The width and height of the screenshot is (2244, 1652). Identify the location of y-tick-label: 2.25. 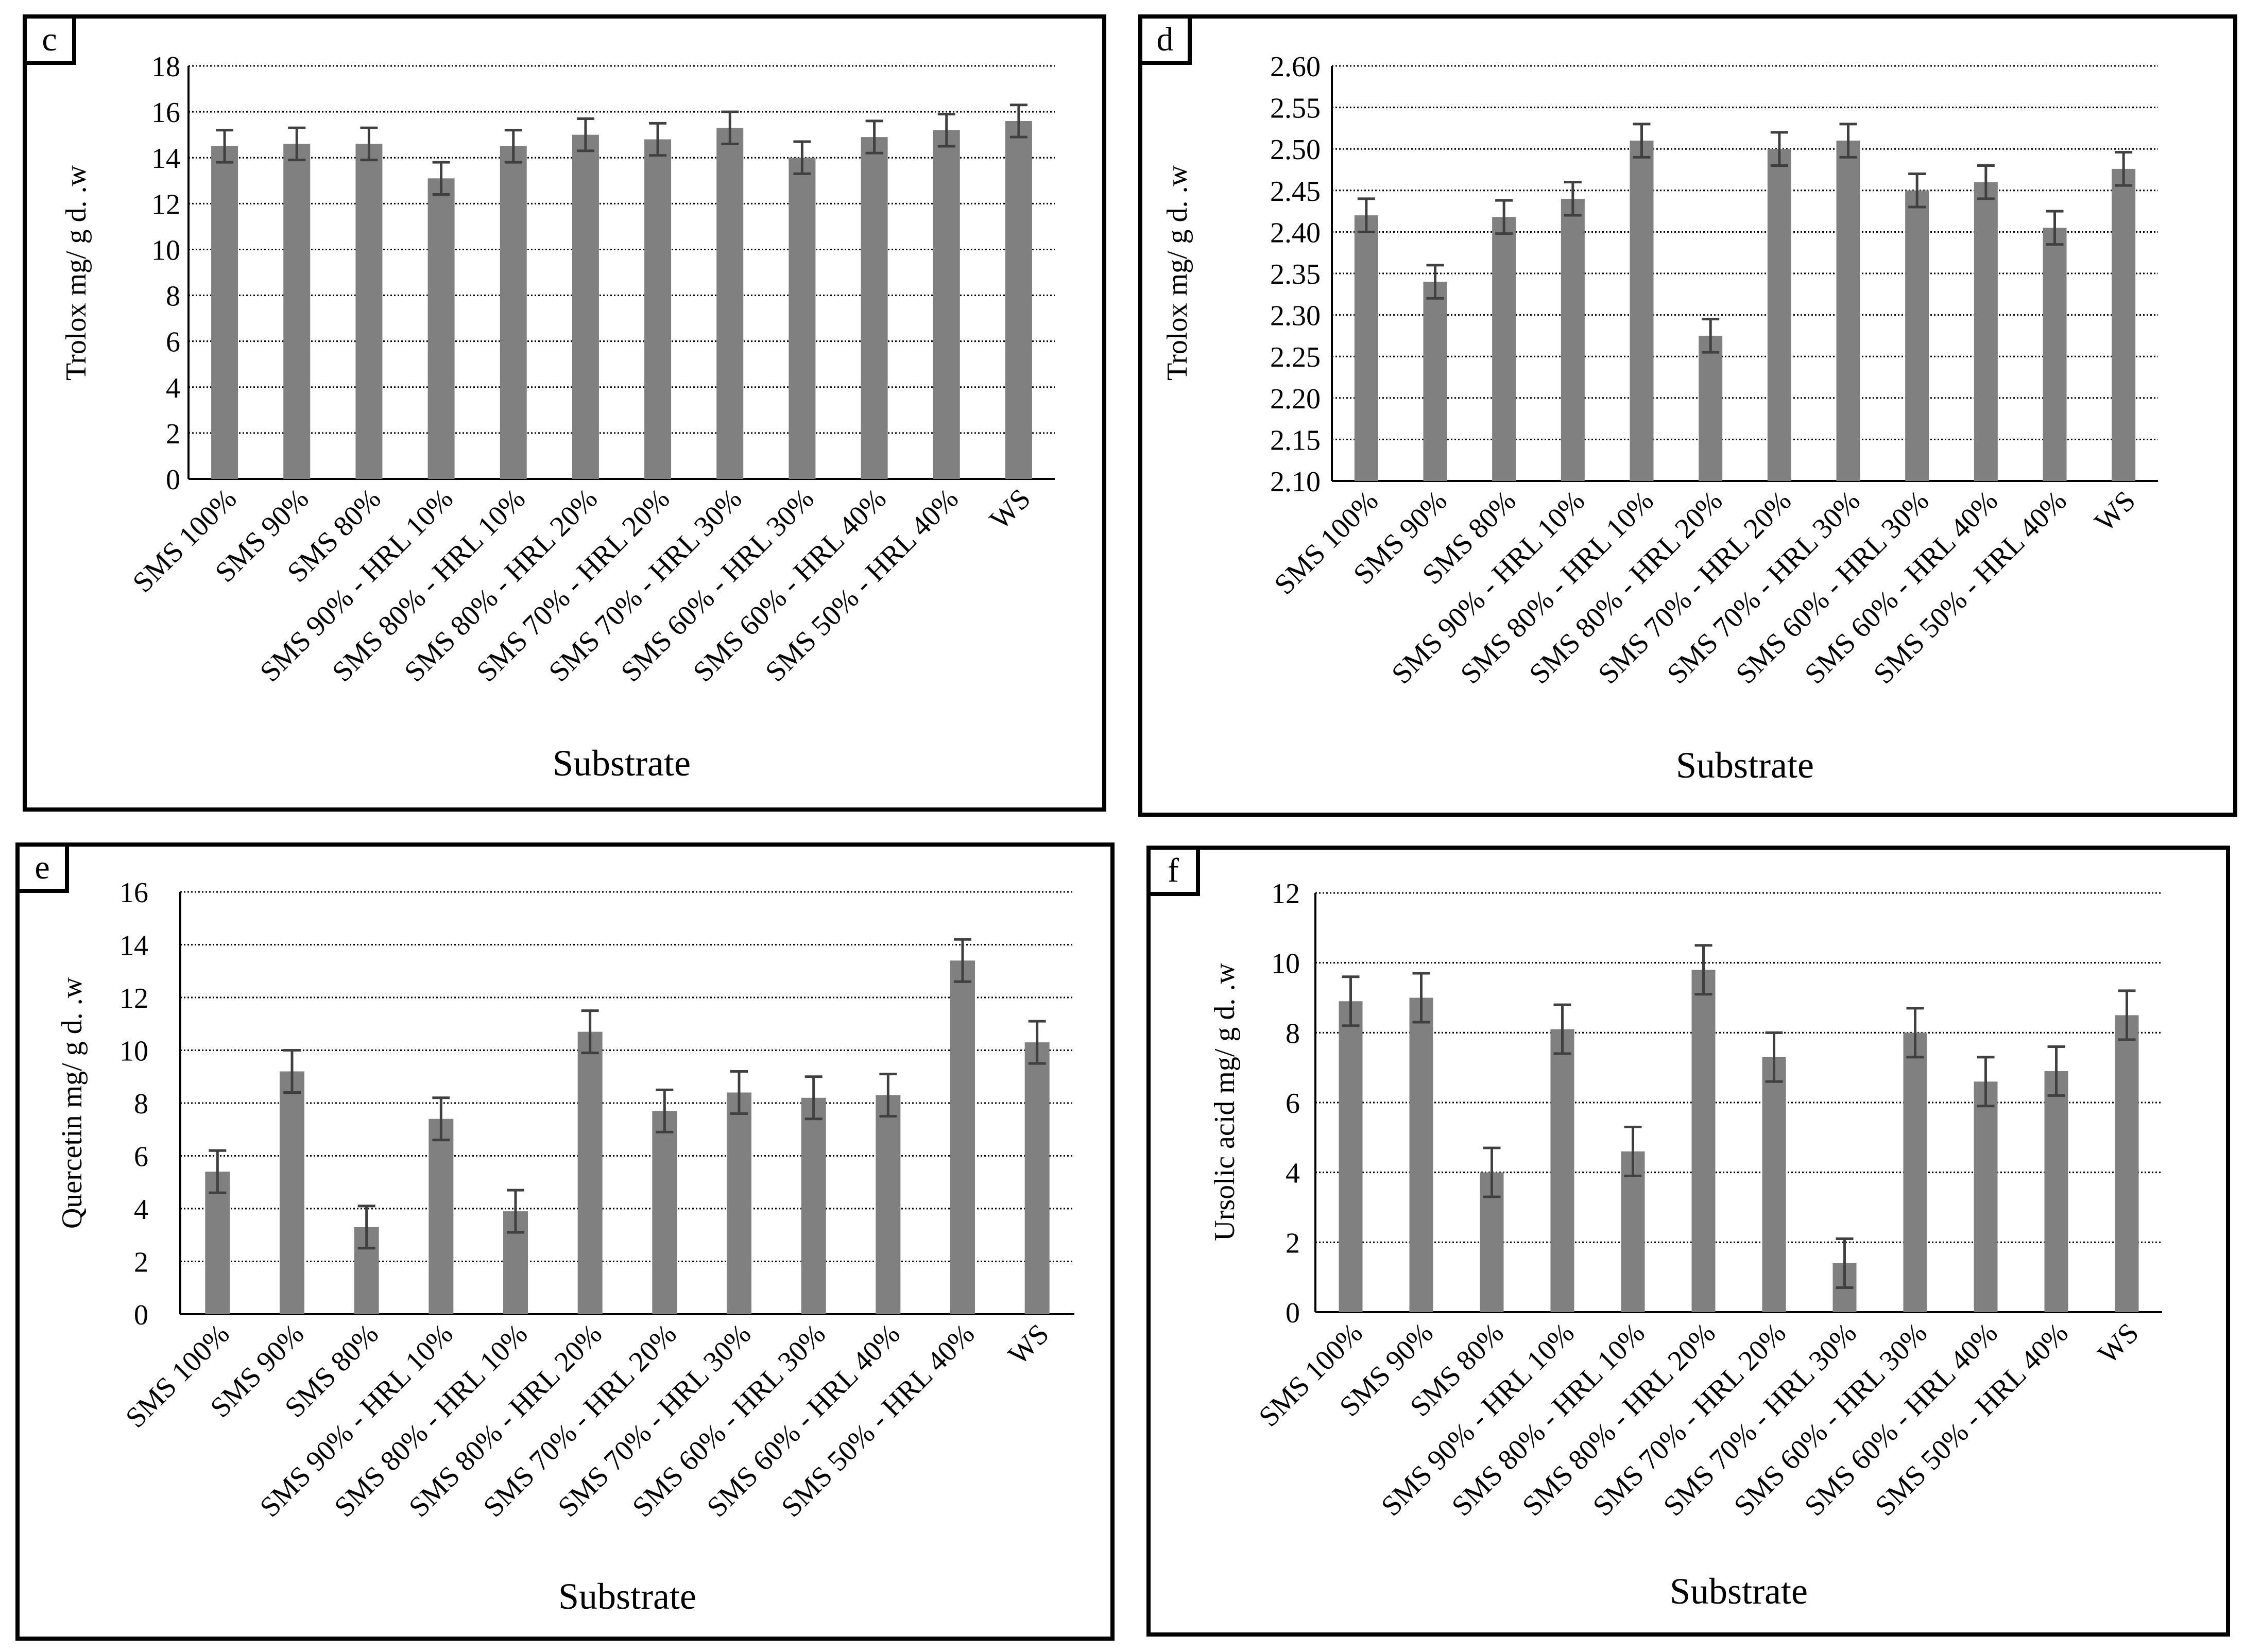
(1296, 357).